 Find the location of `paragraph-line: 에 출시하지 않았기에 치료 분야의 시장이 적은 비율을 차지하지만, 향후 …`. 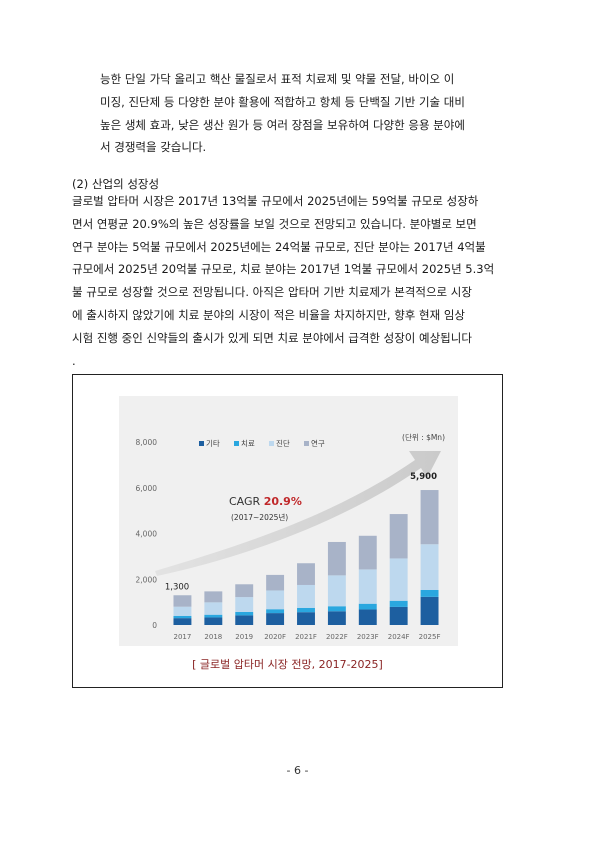

paragraph-line: 에 출시하지 않았기에 치료 분야의 시장이 적은 비율을 차지하지만, 향후 … is located at coordinates (269, 314).